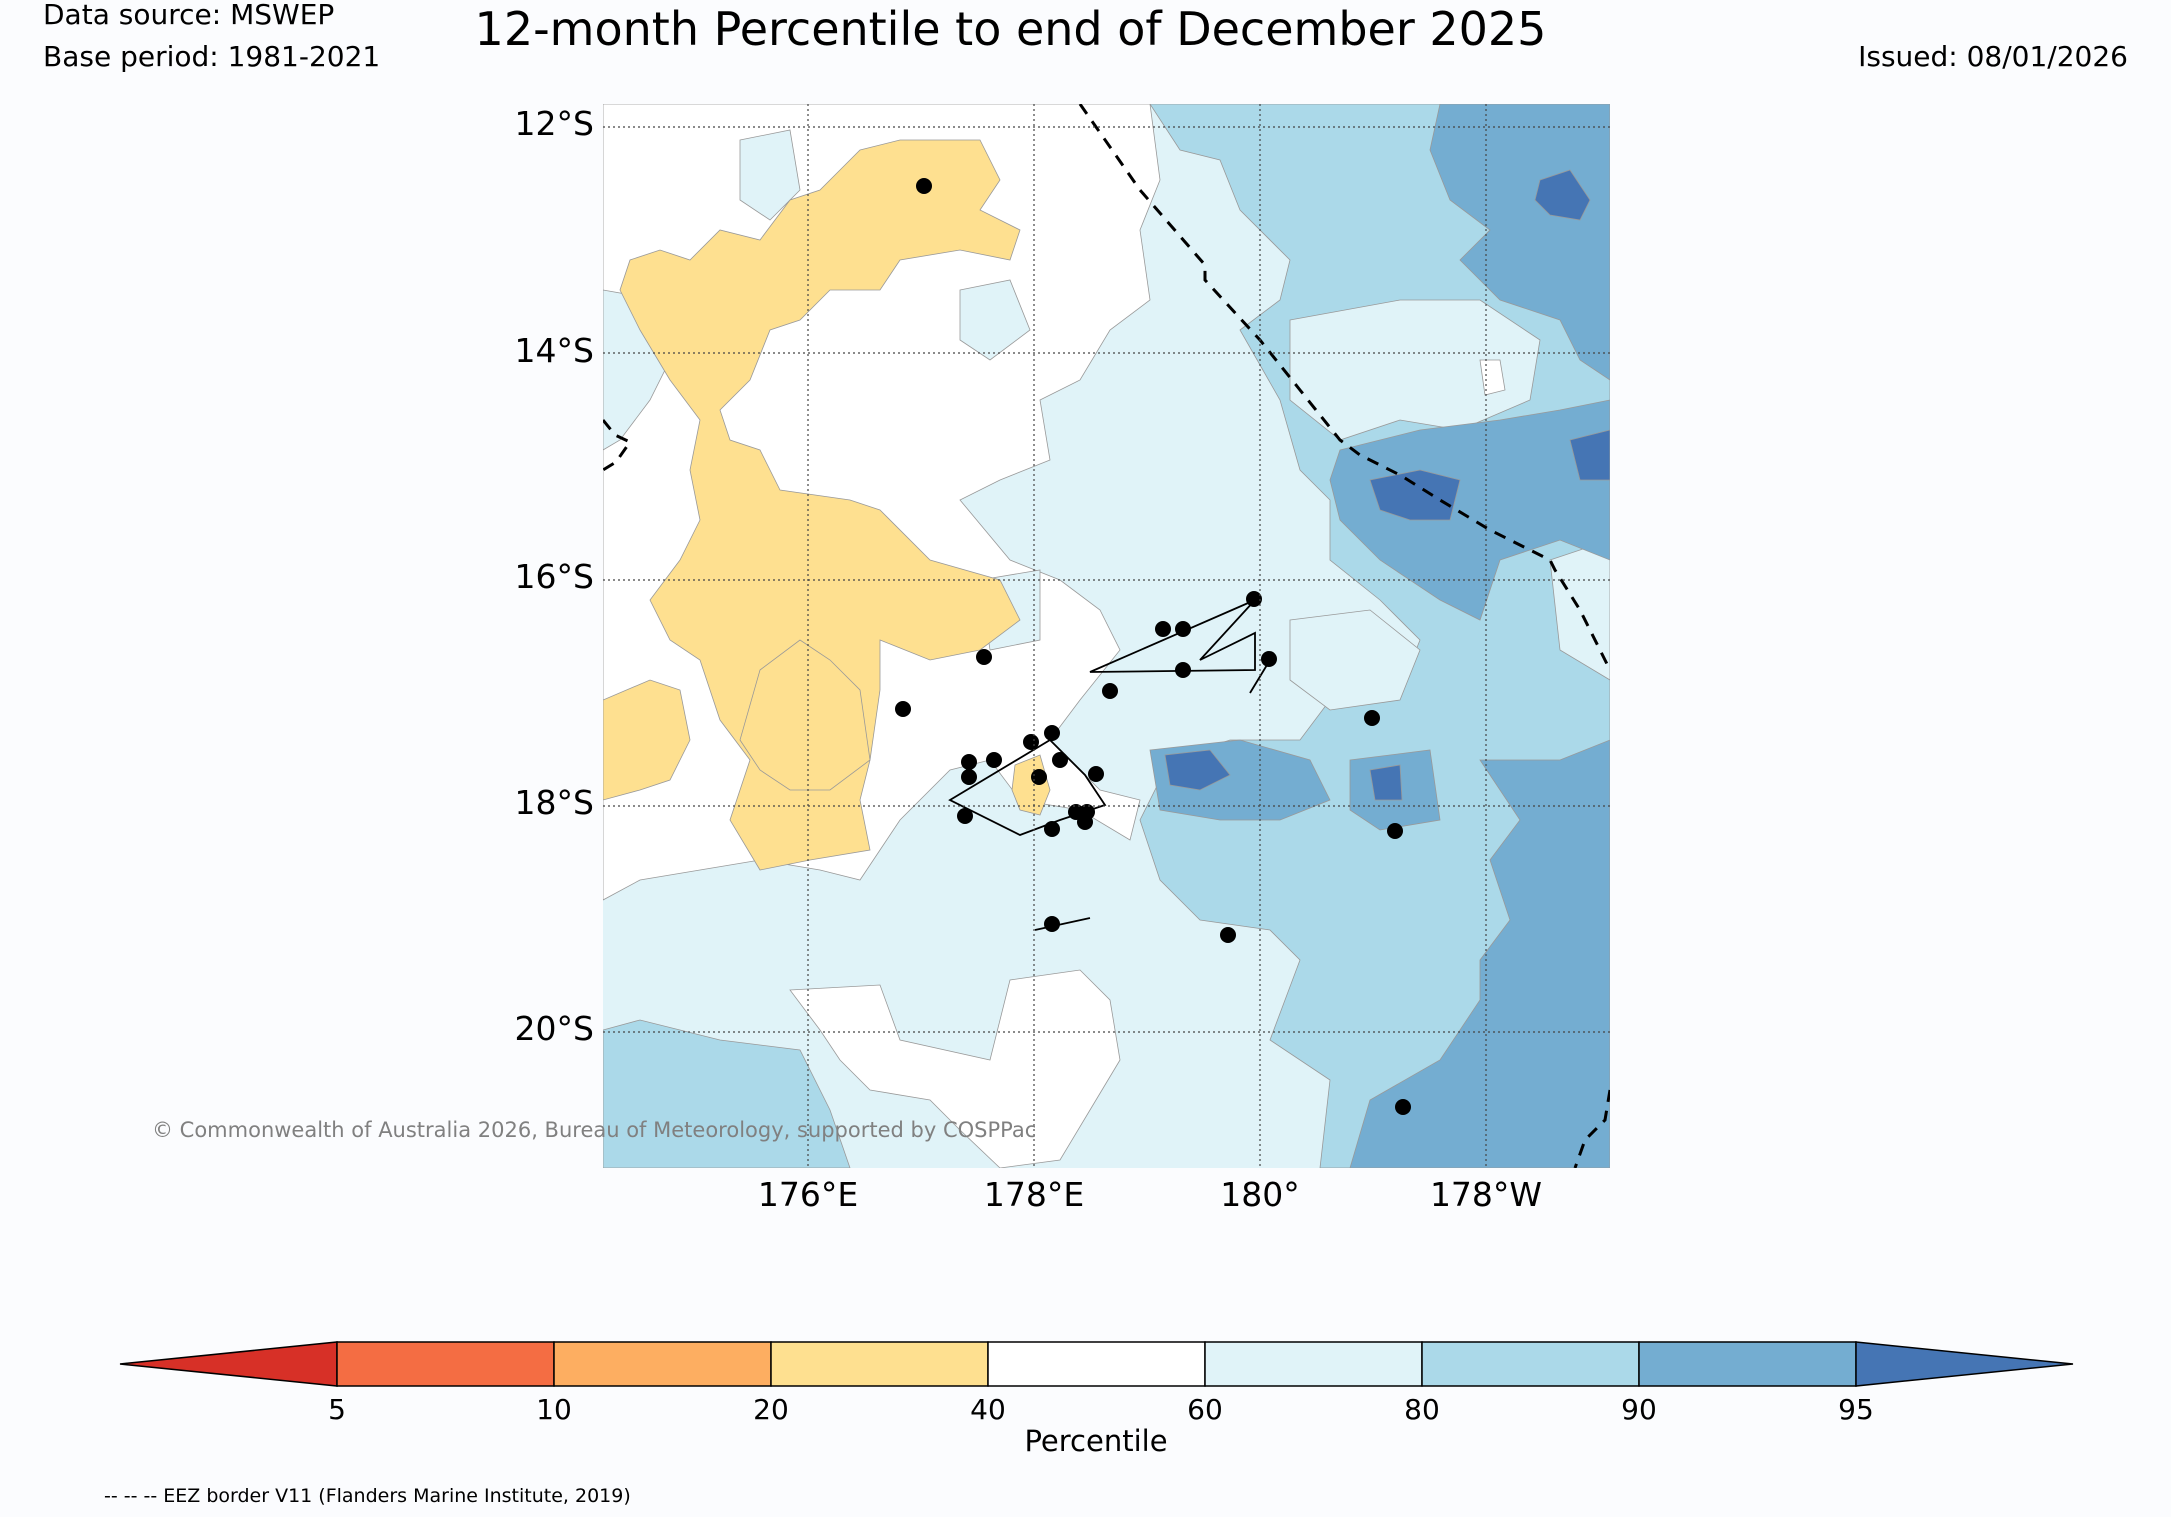 Image resolution: width=2171 pixels, height=1517 pixels. I want to click on colorbar-tick-80: 80, so click(1422, 1409).